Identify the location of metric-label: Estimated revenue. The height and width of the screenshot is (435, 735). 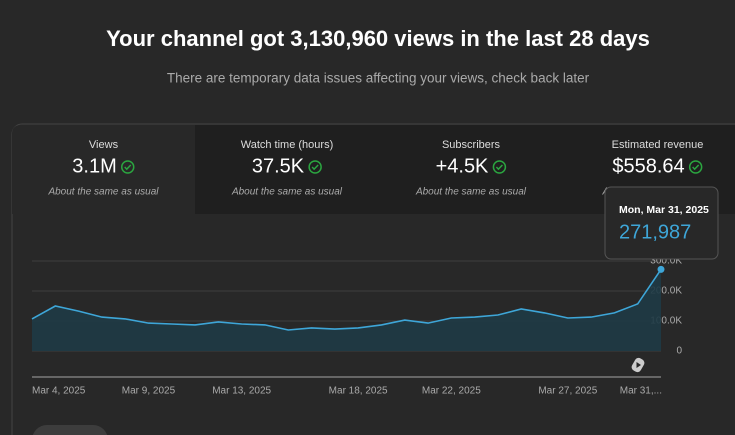
(658, 145).